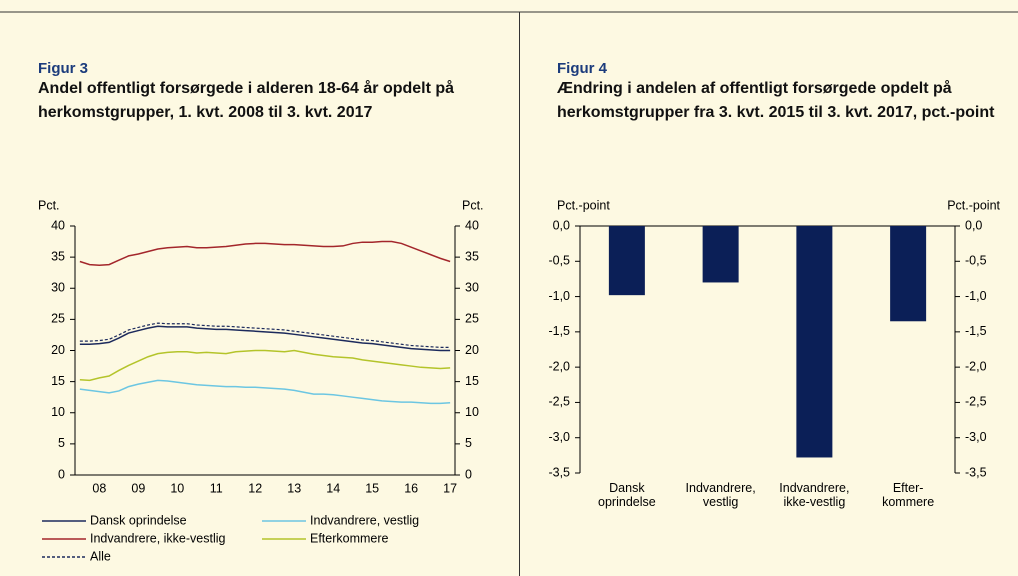 The width and height of the screenshot is (1018, 576). Describe the element at coordinates (450, 488) in the screenshot. I see `x-tick-label: 17` at that location.